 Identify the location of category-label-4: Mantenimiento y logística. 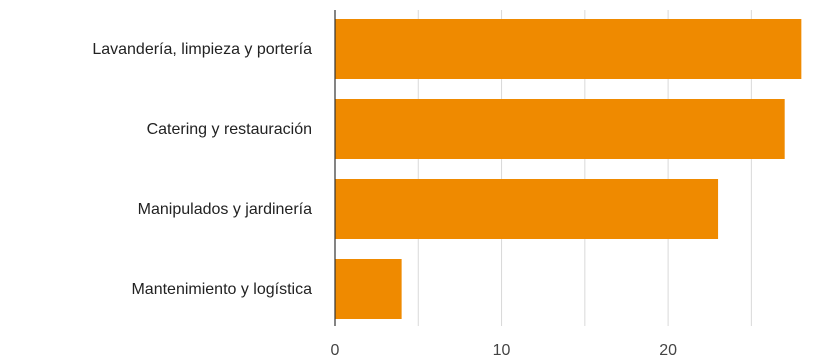
(221, 289).